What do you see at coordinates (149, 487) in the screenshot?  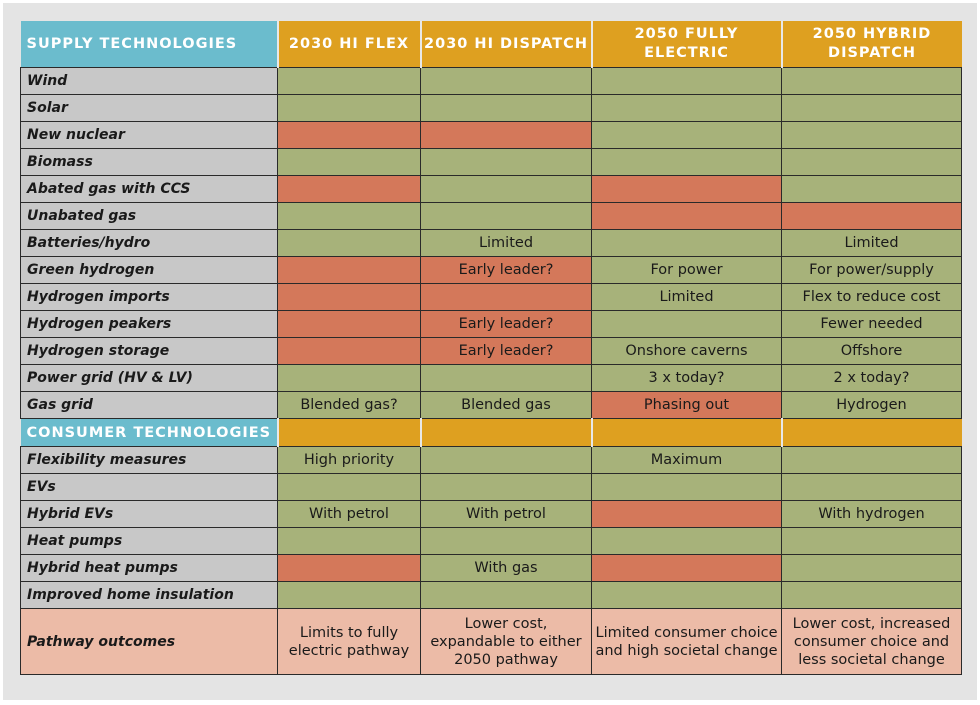 I see `row-label: EVs` at bounding box center [149, 487].